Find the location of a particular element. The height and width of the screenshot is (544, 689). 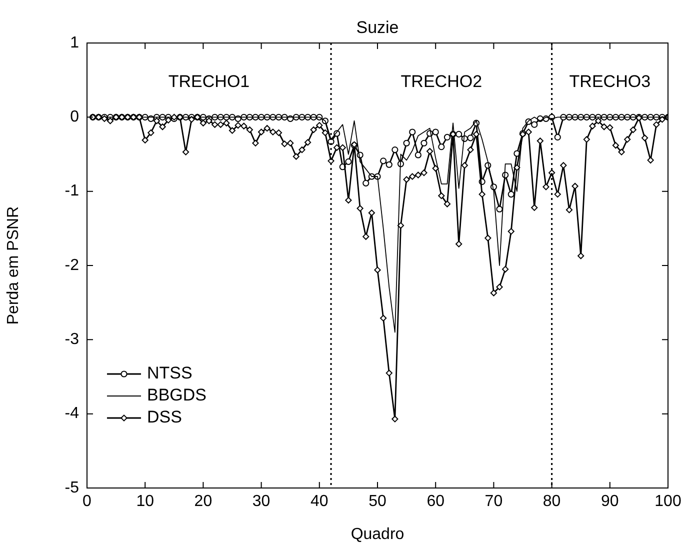

annotation: TRECHO1 is located at coordinates (209, 81).